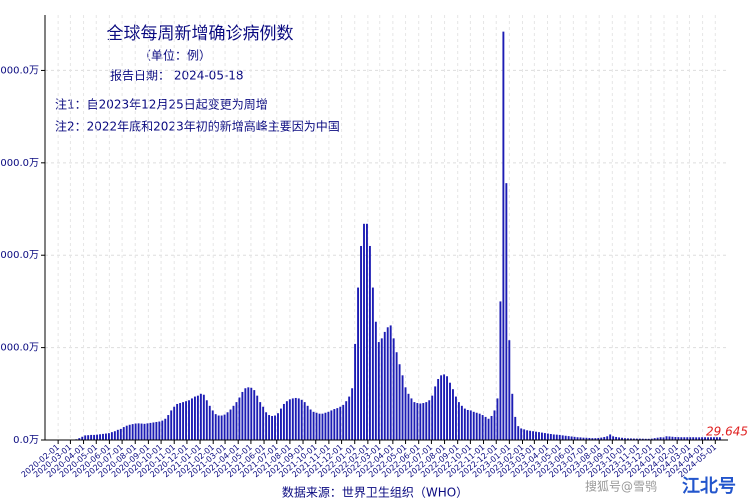  What do you see at coordinates (727, 432) in the screenshot?
I see `value-label: 29.645` at bounding box center [727, 432].